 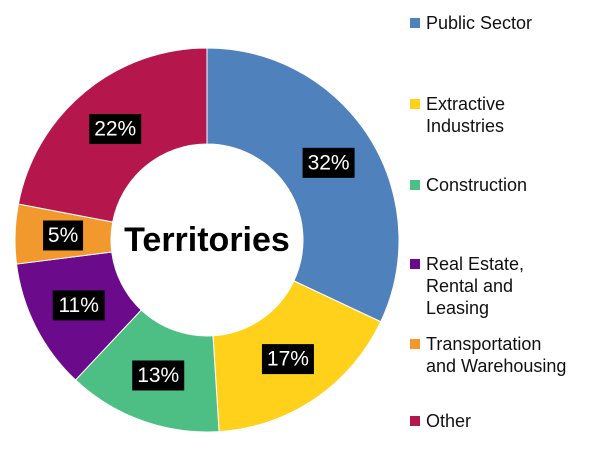 I want to click on legend-item-2: Construction, so click(x=468, y=185).